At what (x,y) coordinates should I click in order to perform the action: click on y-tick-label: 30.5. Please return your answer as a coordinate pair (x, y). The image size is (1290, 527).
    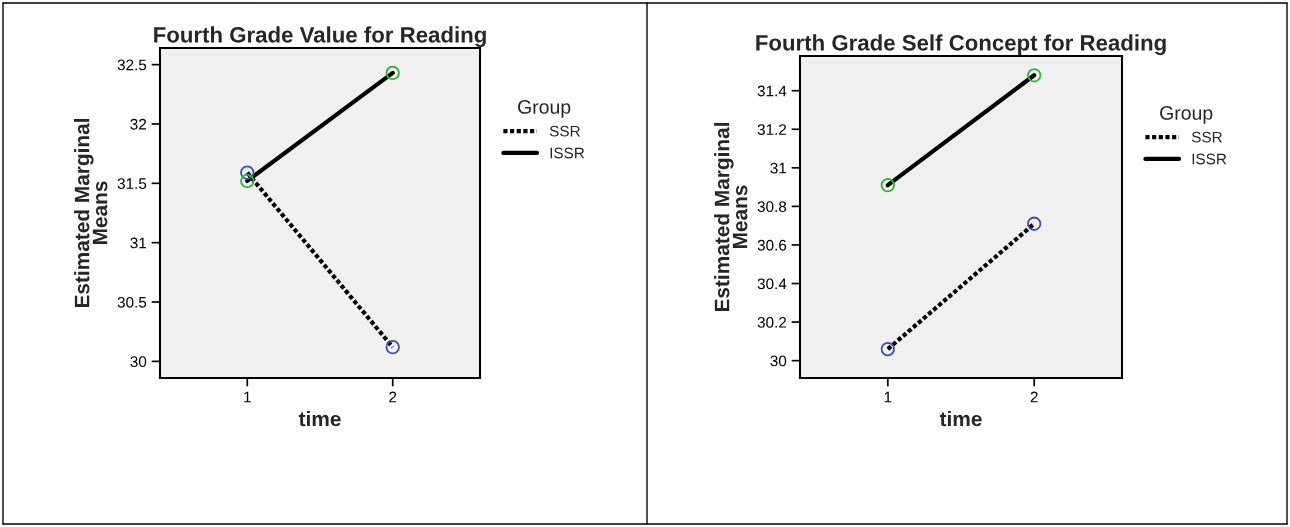
    Looking at the image, I should click on (132, 302).